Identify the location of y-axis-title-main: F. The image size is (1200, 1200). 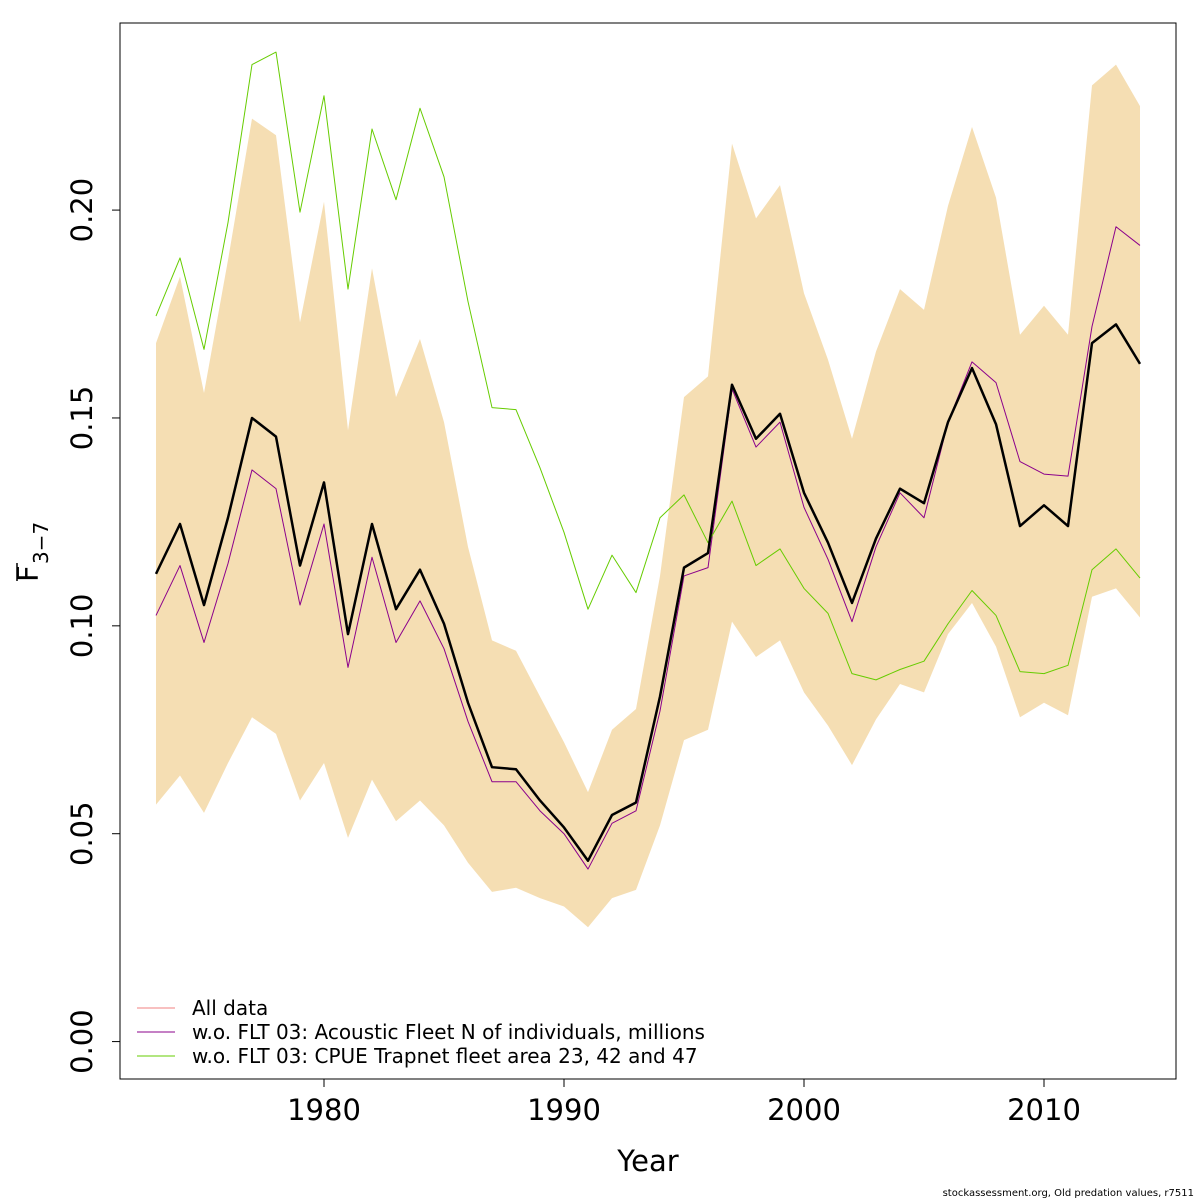
(28, 573).